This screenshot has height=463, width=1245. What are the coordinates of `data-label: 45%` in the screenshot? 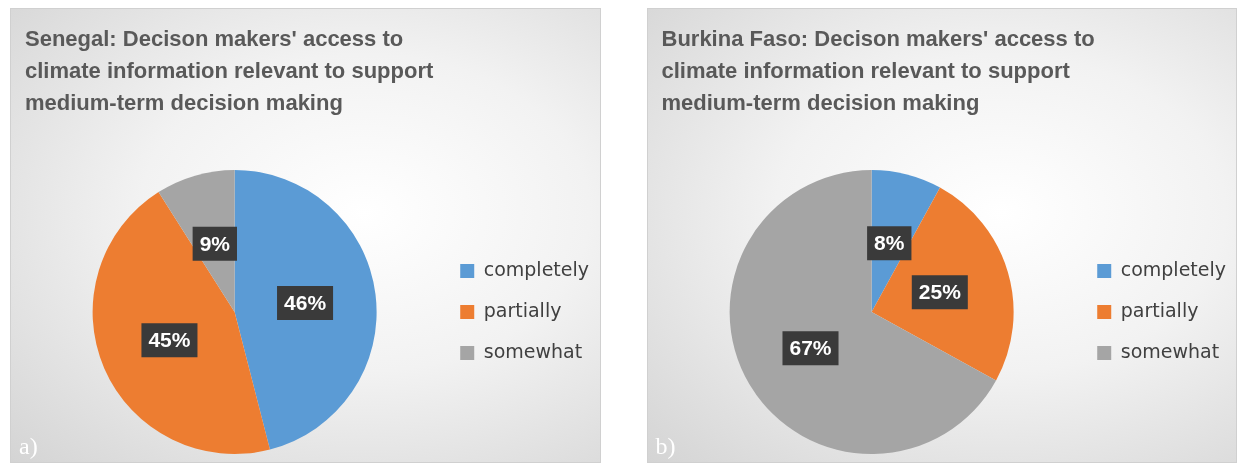 It's located at (169, 339).